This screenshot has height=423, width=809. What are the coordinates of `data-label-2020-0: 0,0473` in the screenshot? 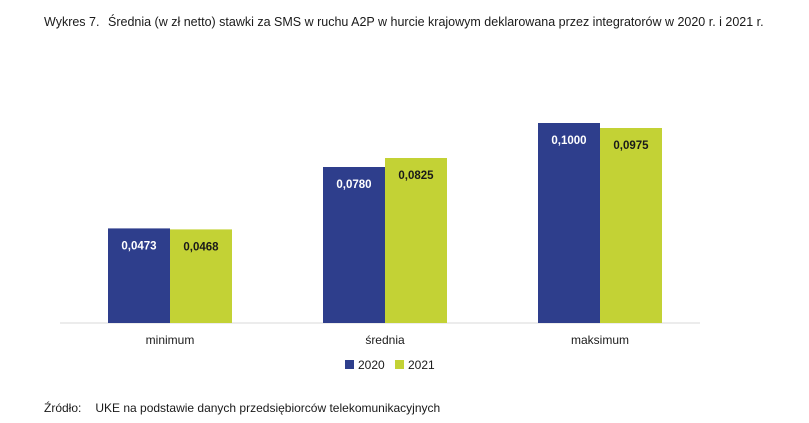 It's located at (138, 246).